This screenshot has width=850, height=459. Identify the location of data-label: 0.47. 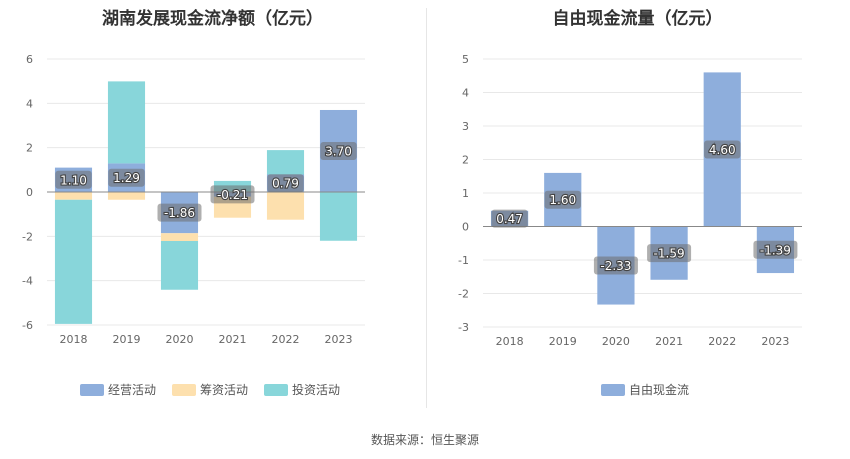
(509, 219).